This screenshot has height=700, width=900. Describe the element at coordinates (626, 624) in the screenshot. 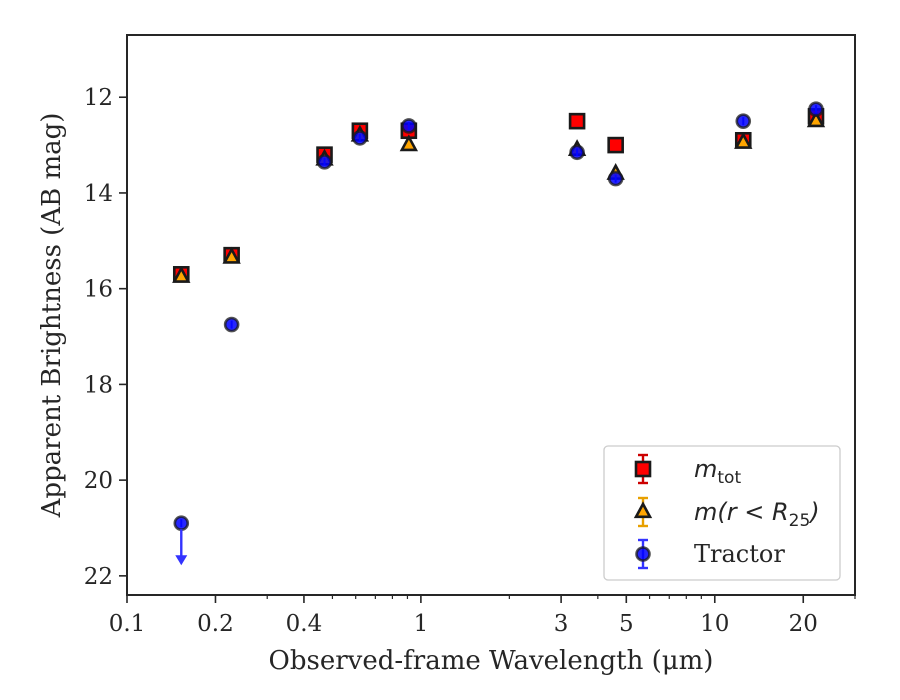

I see `x-tick-label: 5` at that location.